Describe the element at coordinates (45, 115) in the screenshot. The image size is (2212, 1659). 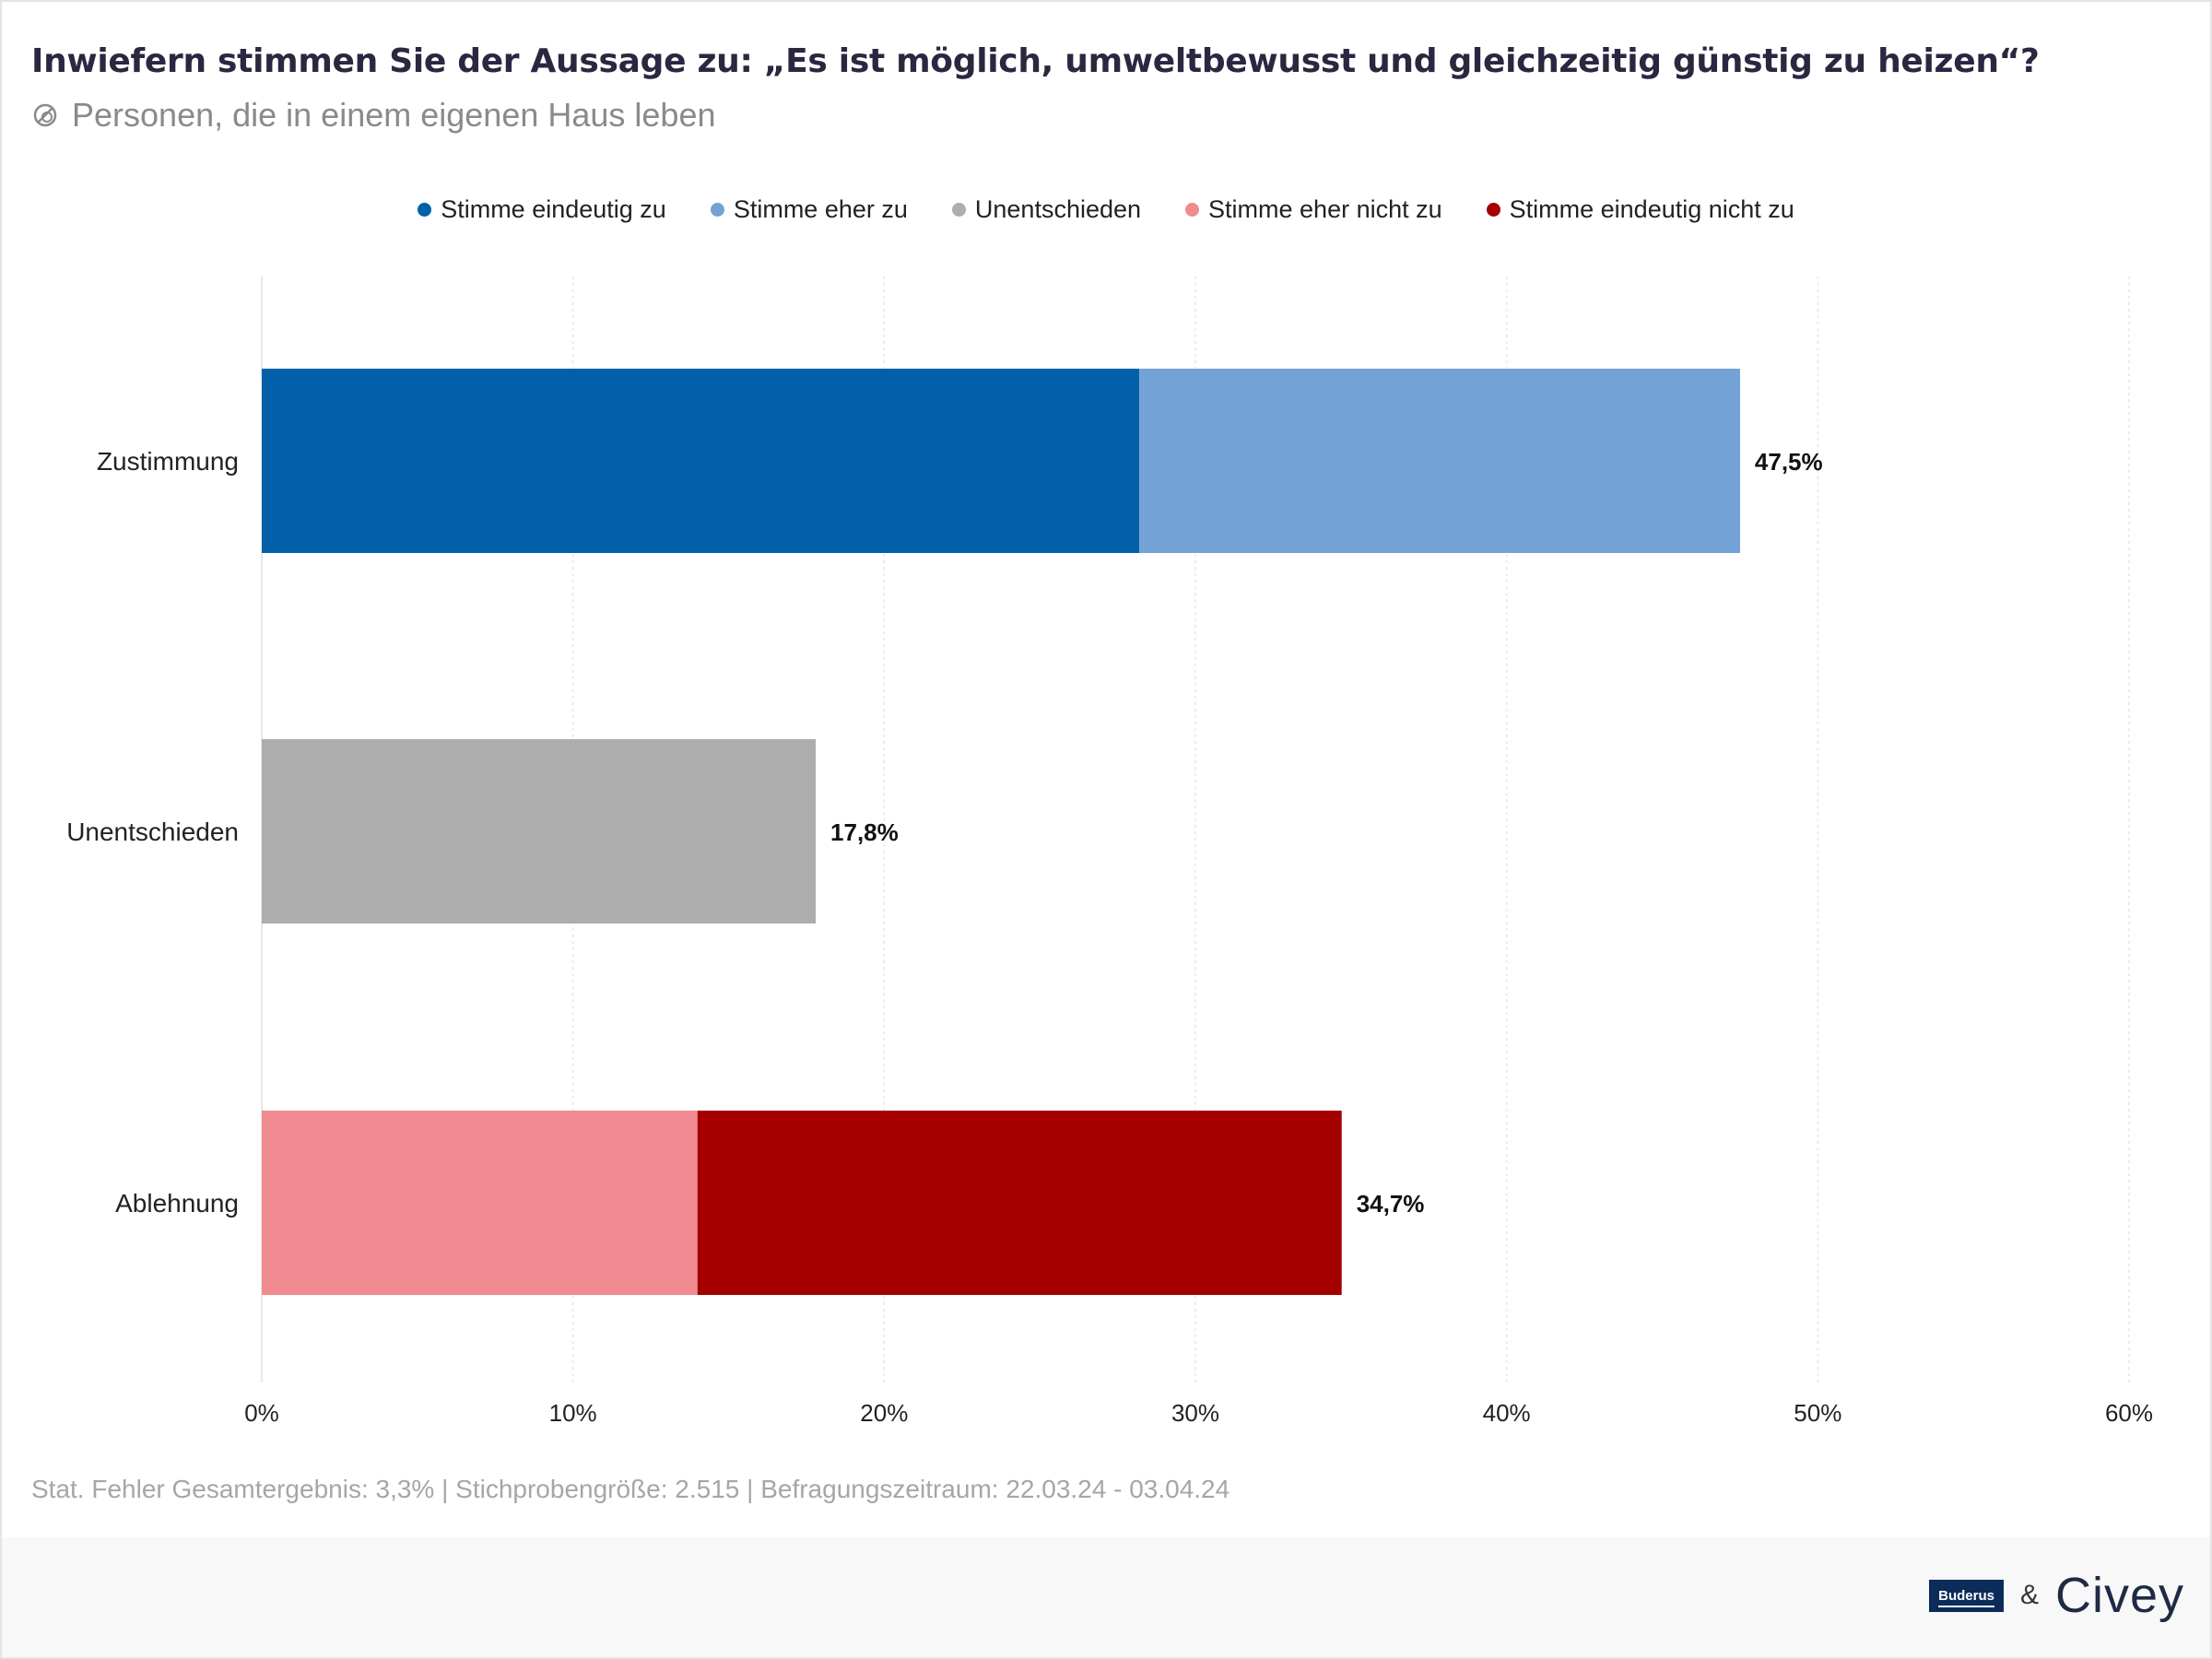
I see `filter-icon` at that location.